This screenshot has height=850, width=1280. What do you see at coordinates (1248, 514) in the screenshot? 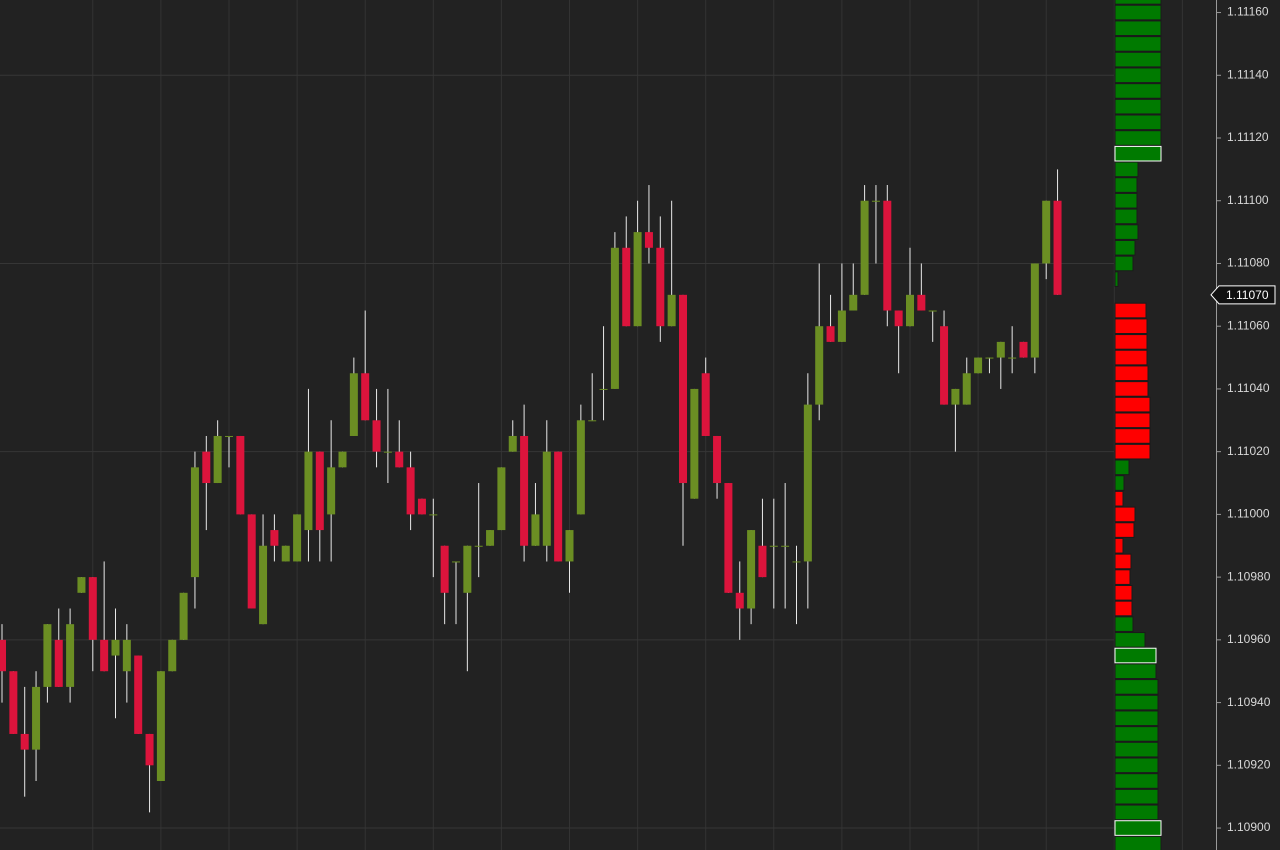
I see `y-tick-label: 1.11000` at bounding box center [1248, 514].